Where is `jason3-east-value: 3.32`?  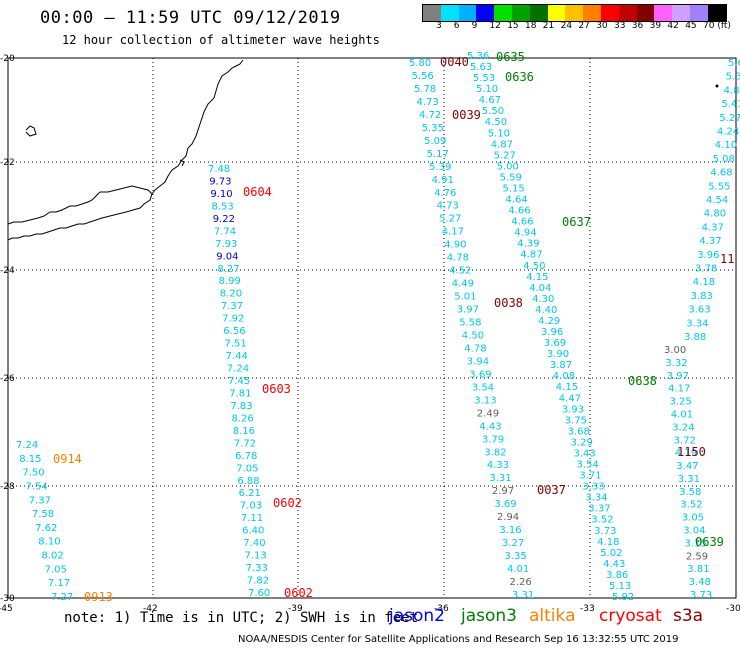
jason3-east-value: 3.32 is located at coordinates (676, 363).